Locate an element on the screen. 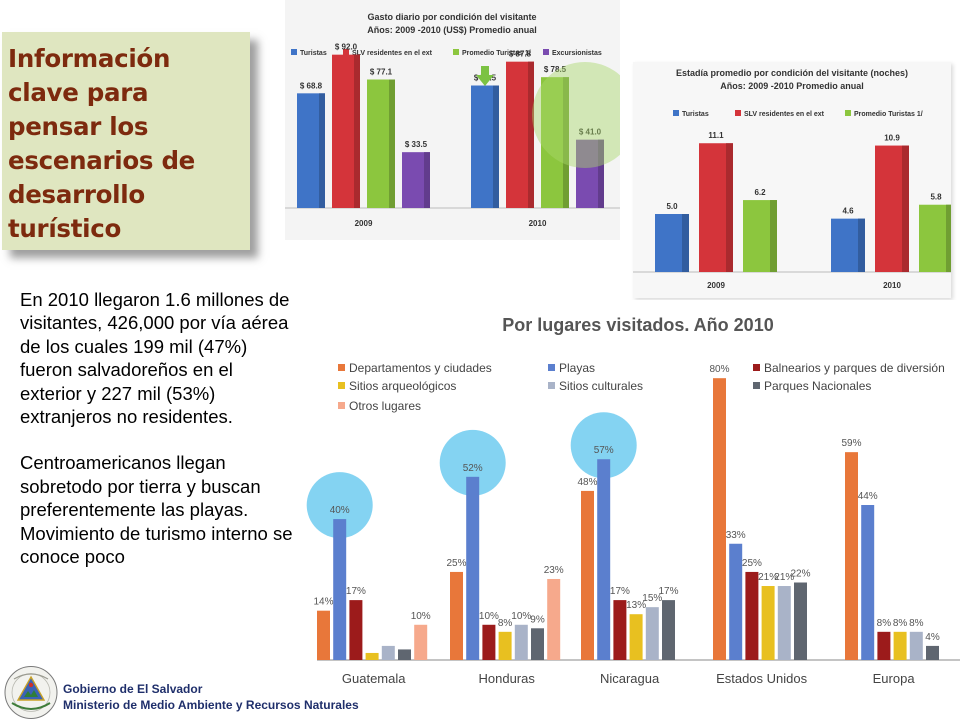 The image size is (960, 720). data-label-sitios-culturales-europa: 8% is located at coordinates (916, 623).